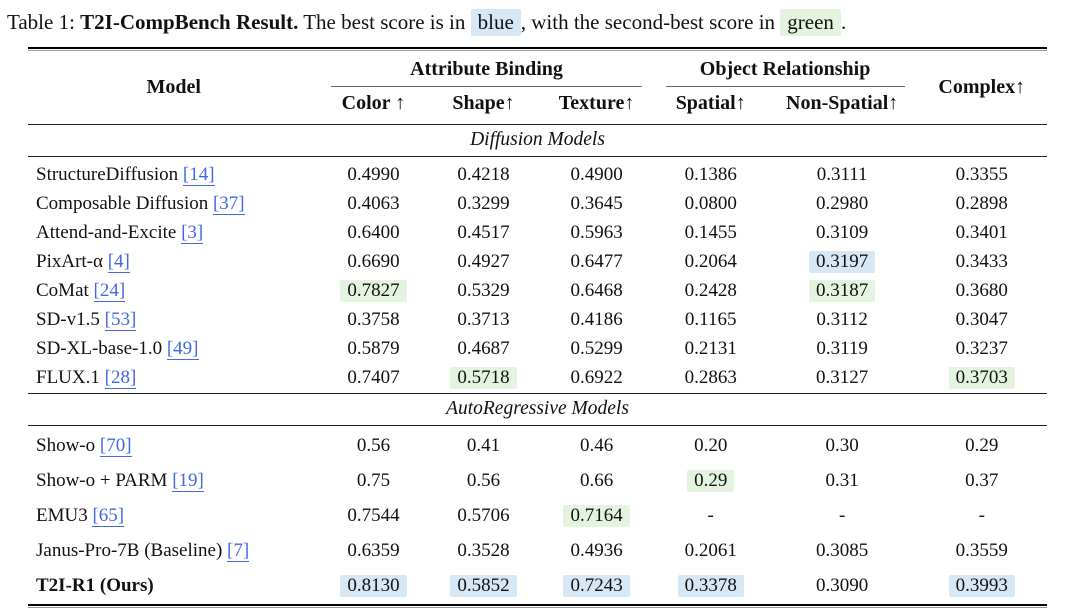  Describe the element at coordinates (711, 445) in the screenshot. I see `score-value: 0.20` at that location.